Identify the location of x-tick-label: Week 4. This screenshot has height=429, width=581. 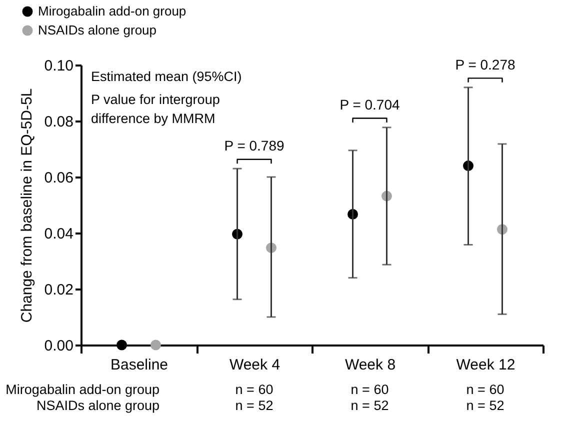
(254, 365).